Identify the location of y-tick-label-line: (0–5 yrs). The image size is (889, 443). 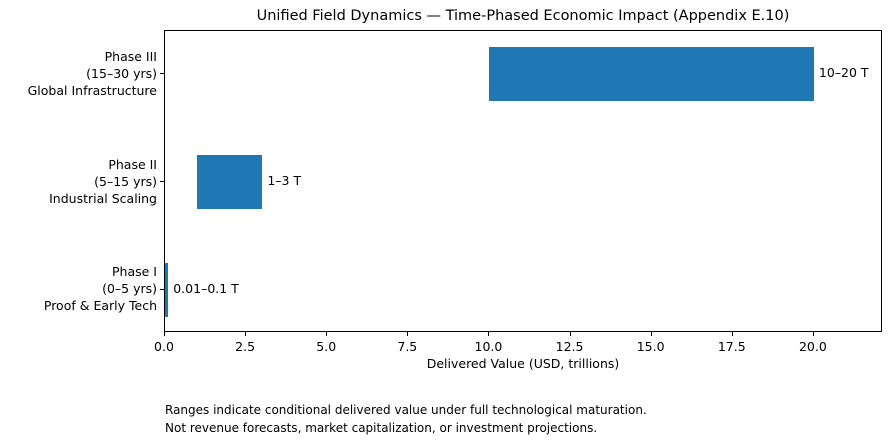
(129, 289).